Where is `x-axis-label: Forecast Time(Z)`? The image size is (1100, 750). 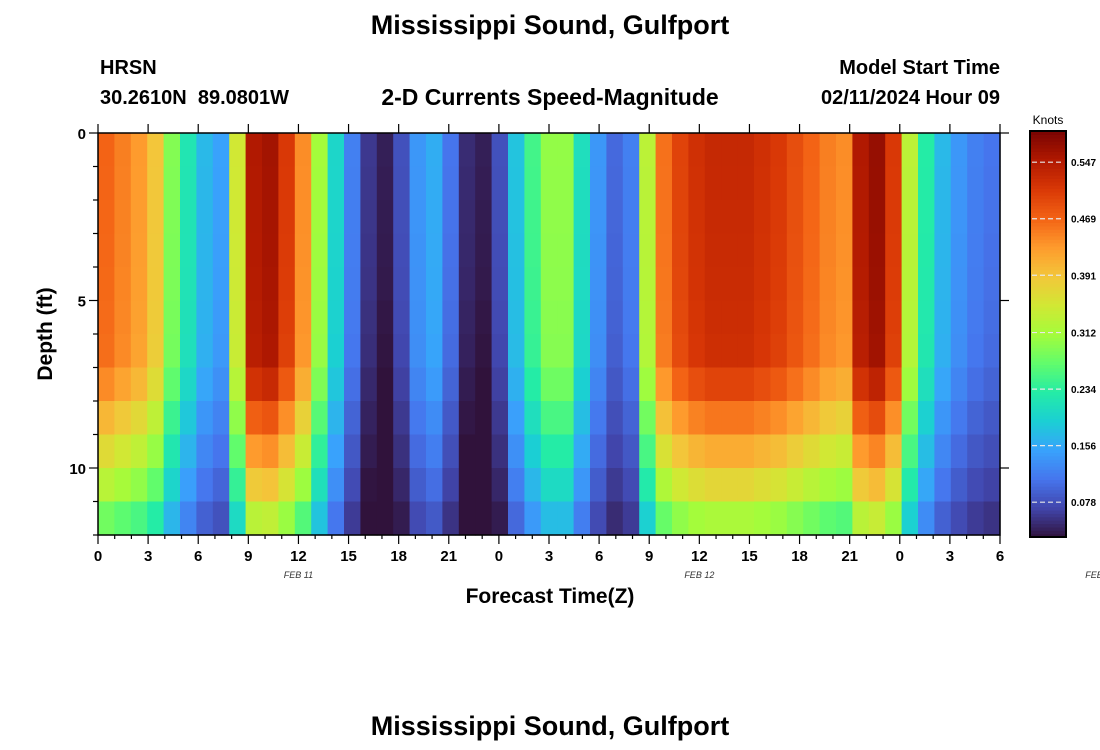
x-axis-label: Forecast Time(Z) is located at coordinates (550, 596).